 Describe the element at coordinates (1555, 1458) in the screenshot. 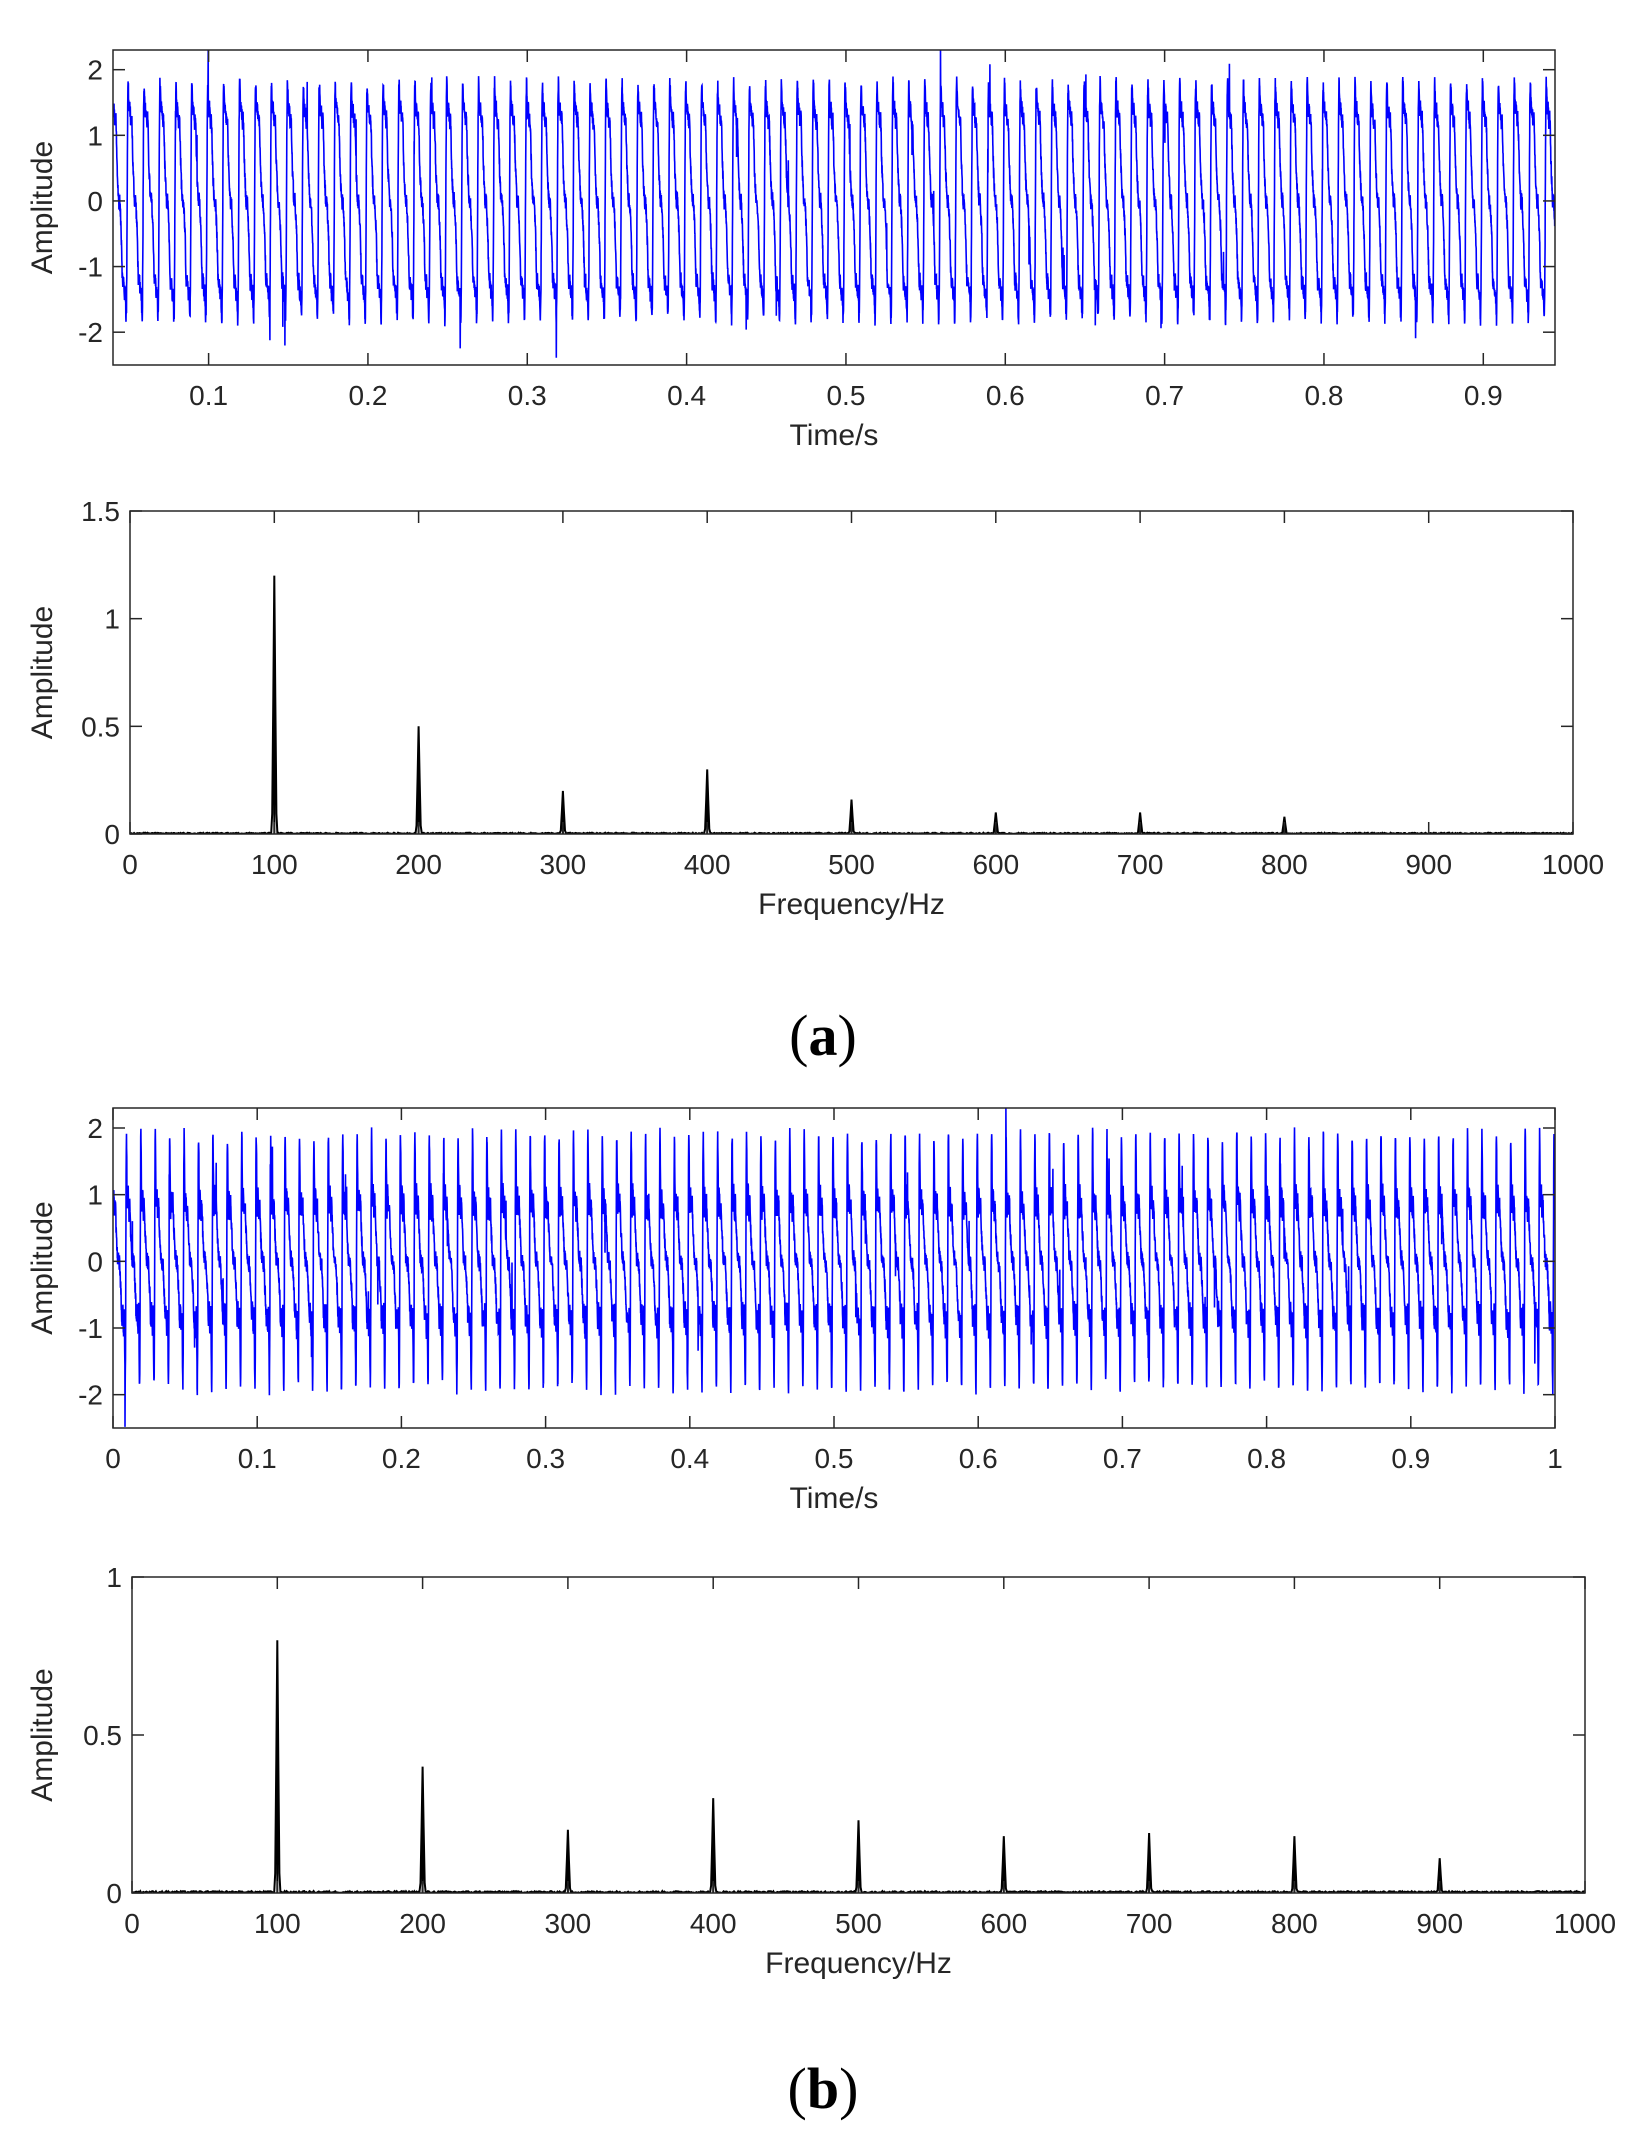

I see `x-tick-label: 1` at that location.